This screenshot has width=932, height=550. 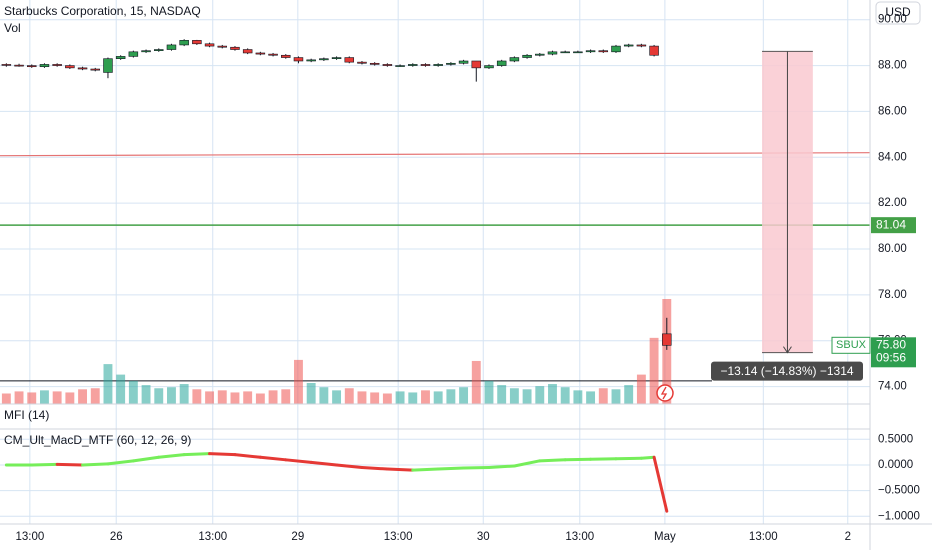 I want to click on currency: USD, so click(x=898, y=12).